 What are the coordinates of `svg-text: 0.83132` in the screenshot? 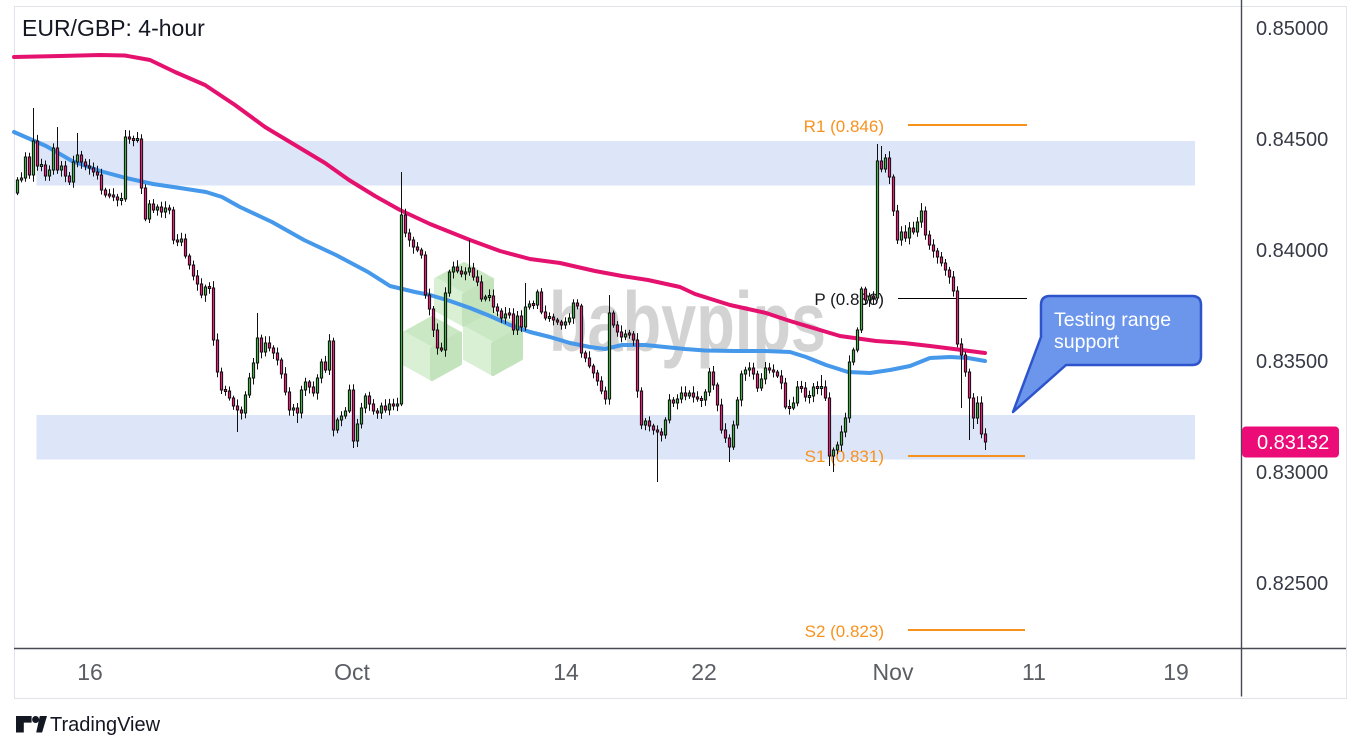 It's located at (1293, 443).